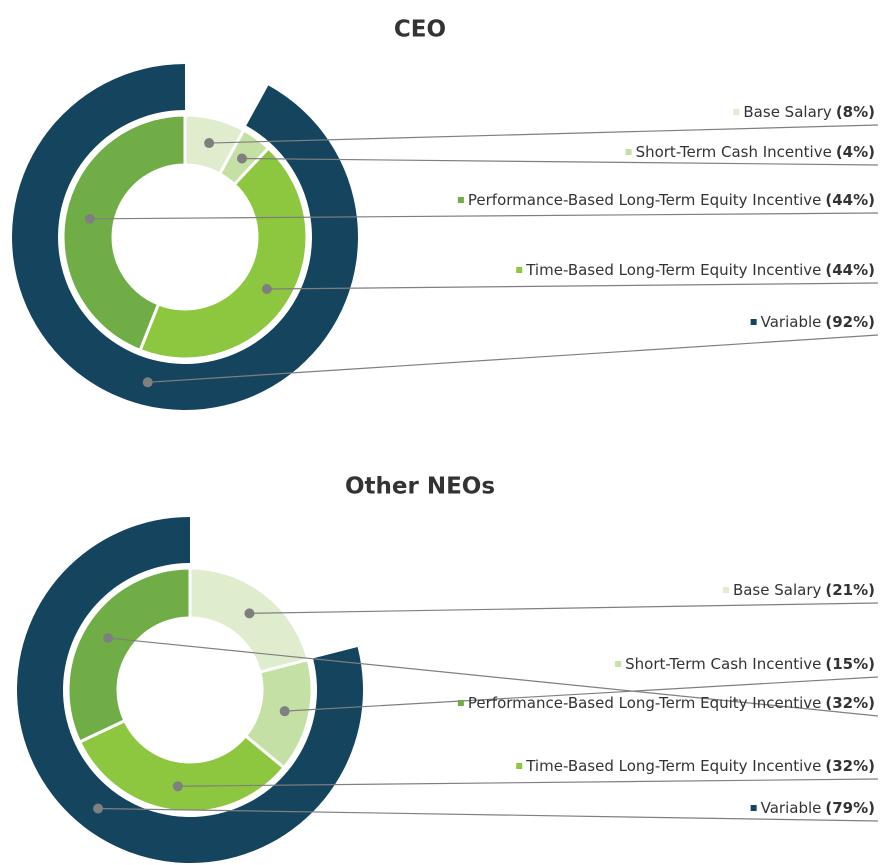 The width and height of the screenshot is (882, 865). I want to click on label: Base Salary (8%), so click(809, 112).